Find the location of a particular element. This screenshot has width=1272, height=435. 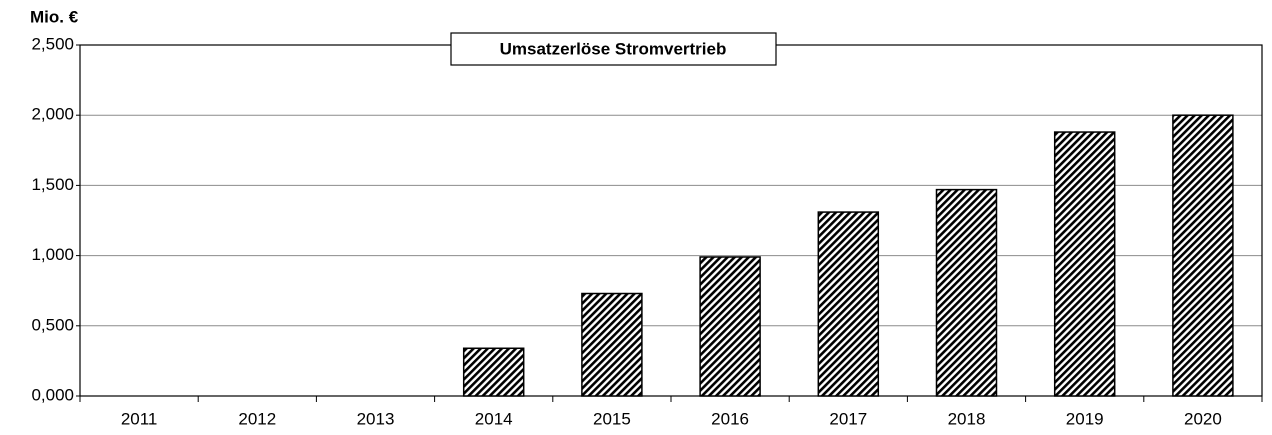

y-tick-label: 1,000 is located at coordinates (52, 254).